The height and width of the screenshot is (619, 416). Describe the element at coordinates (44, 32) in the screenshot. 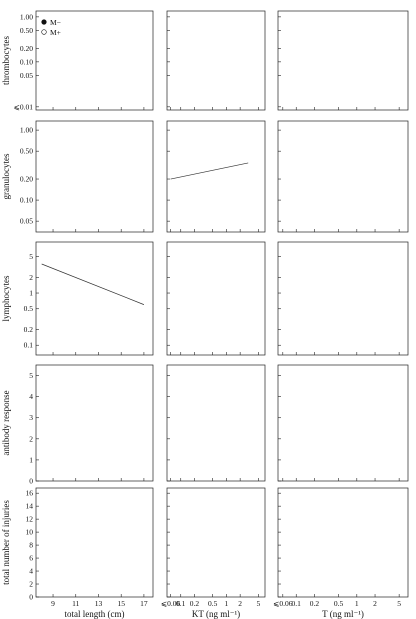

I see `legend-marker-open` at that location.